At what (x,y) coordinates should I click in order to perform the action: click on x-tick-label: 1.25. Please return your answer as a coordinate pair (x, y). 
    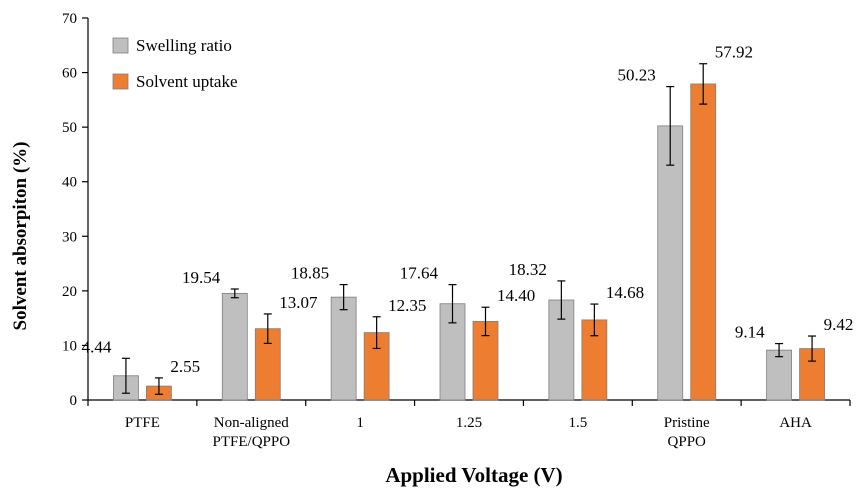
    Looking at the image, I should click on (469, 423).